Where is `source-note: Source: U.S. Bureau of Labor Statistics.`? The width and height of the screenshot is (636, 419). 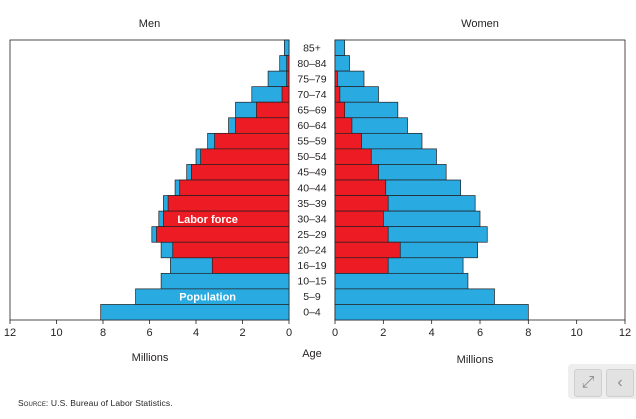
source-note: Source: U.S. Bureau of Labor Statistics. is located at coordinates (95, 403).